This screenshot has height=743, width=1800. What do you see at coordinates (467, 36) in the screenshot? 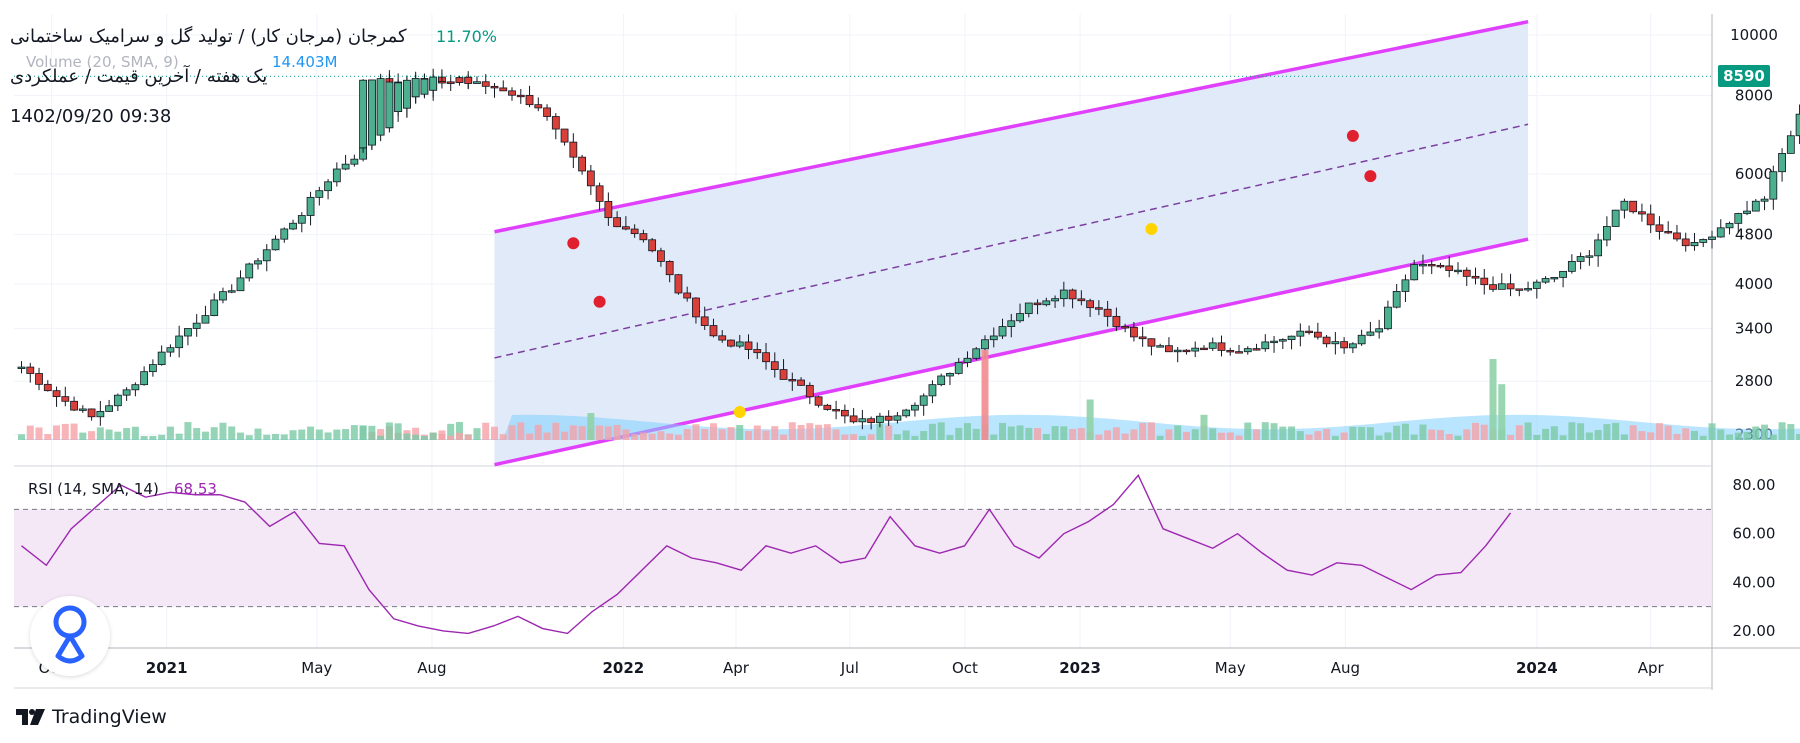
I see `change-percent: 11.70%` at bounding box center [467, 36].